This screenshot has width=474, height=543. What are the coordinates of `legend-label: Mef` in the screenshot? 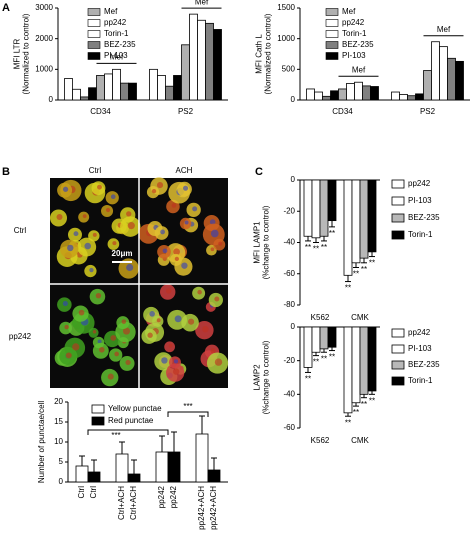 It's located at (349, 11).